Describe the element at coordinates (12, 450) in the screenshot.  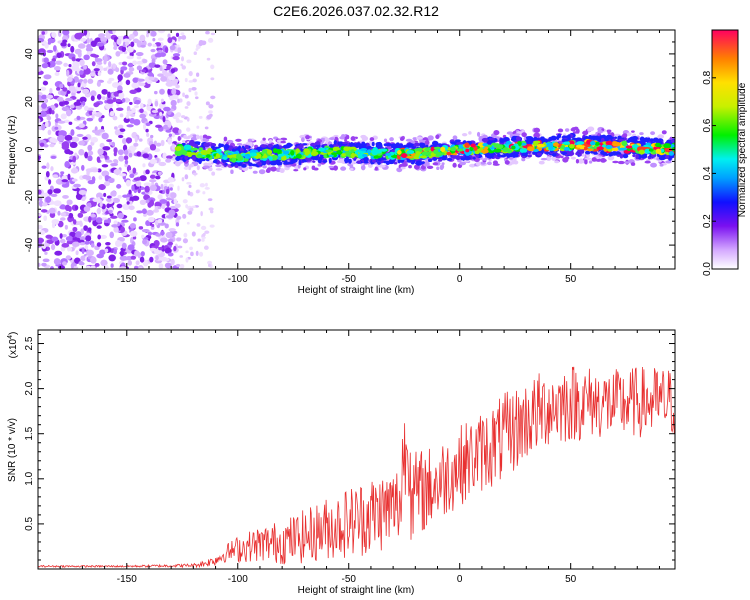
I see `bottom-y-axis-label: SNR (10 * v/v)` at that location.